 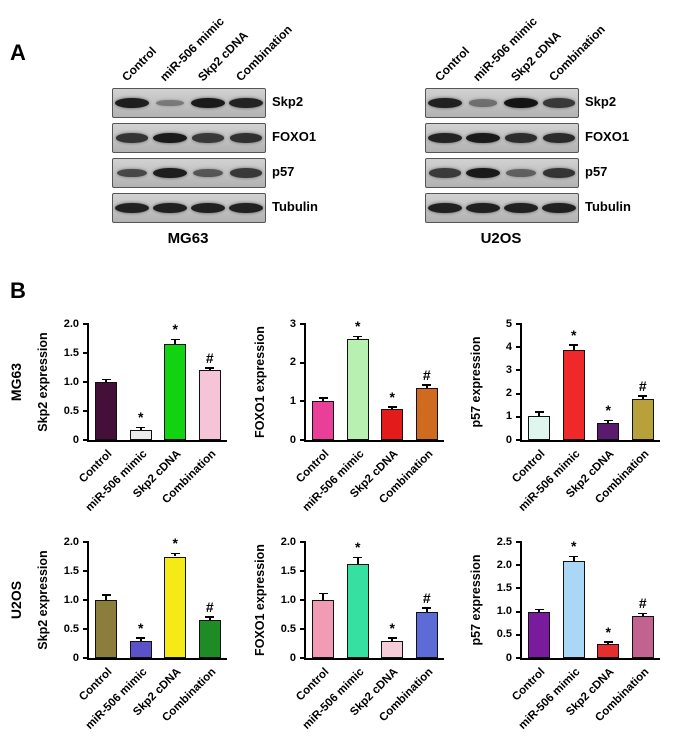 What do you see at coordinates (288, 101) in the screenshot?
I see `protein-label: Skp2` at bounding box center [288, 101].